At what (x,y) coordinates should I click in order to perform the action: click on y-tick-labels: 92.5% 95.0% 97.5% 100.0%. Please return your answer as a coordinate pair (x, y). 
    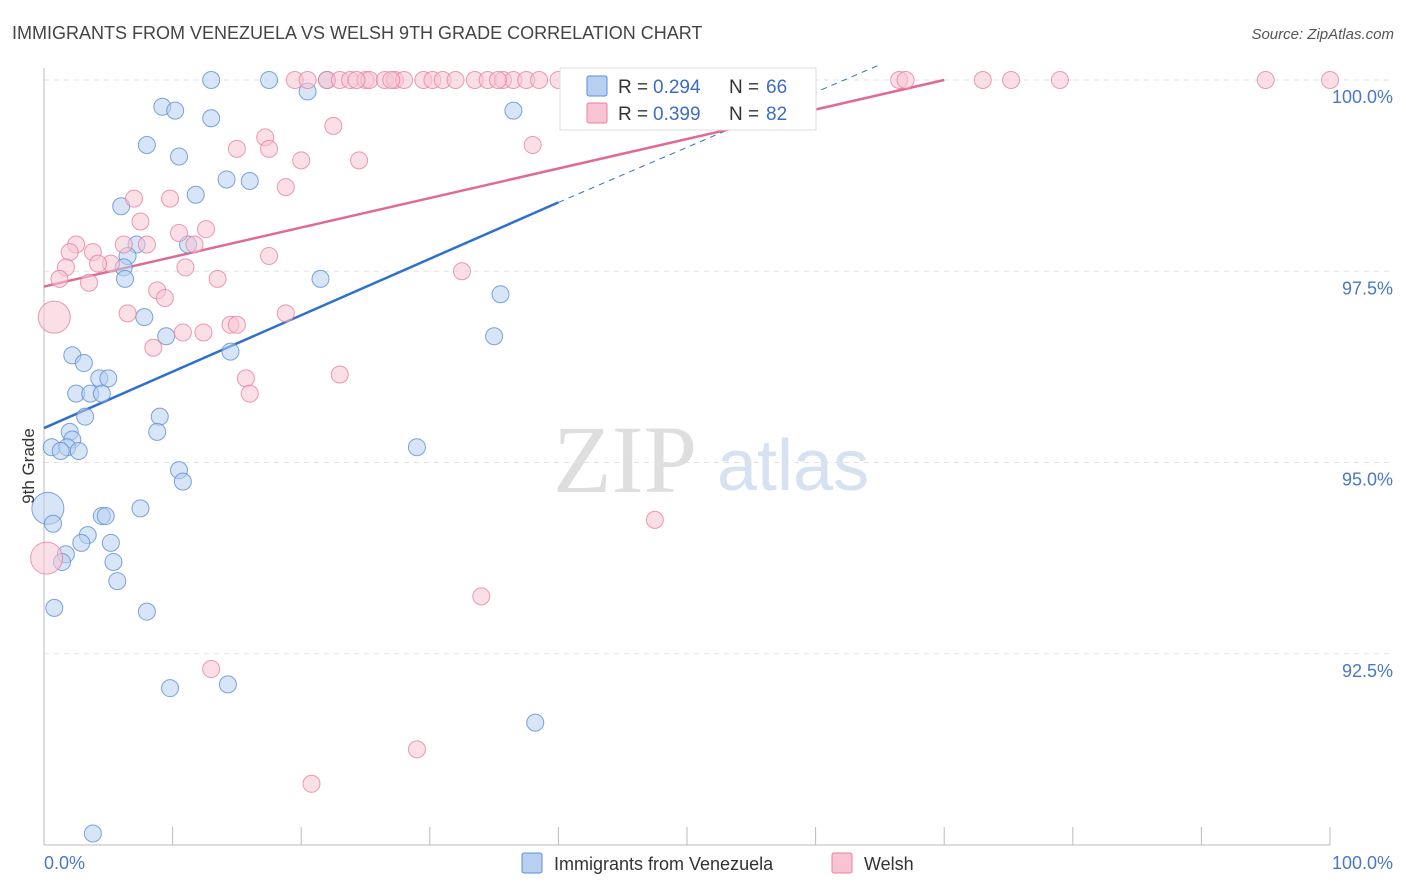
    Looking at the image, I should click on (1362, 384).